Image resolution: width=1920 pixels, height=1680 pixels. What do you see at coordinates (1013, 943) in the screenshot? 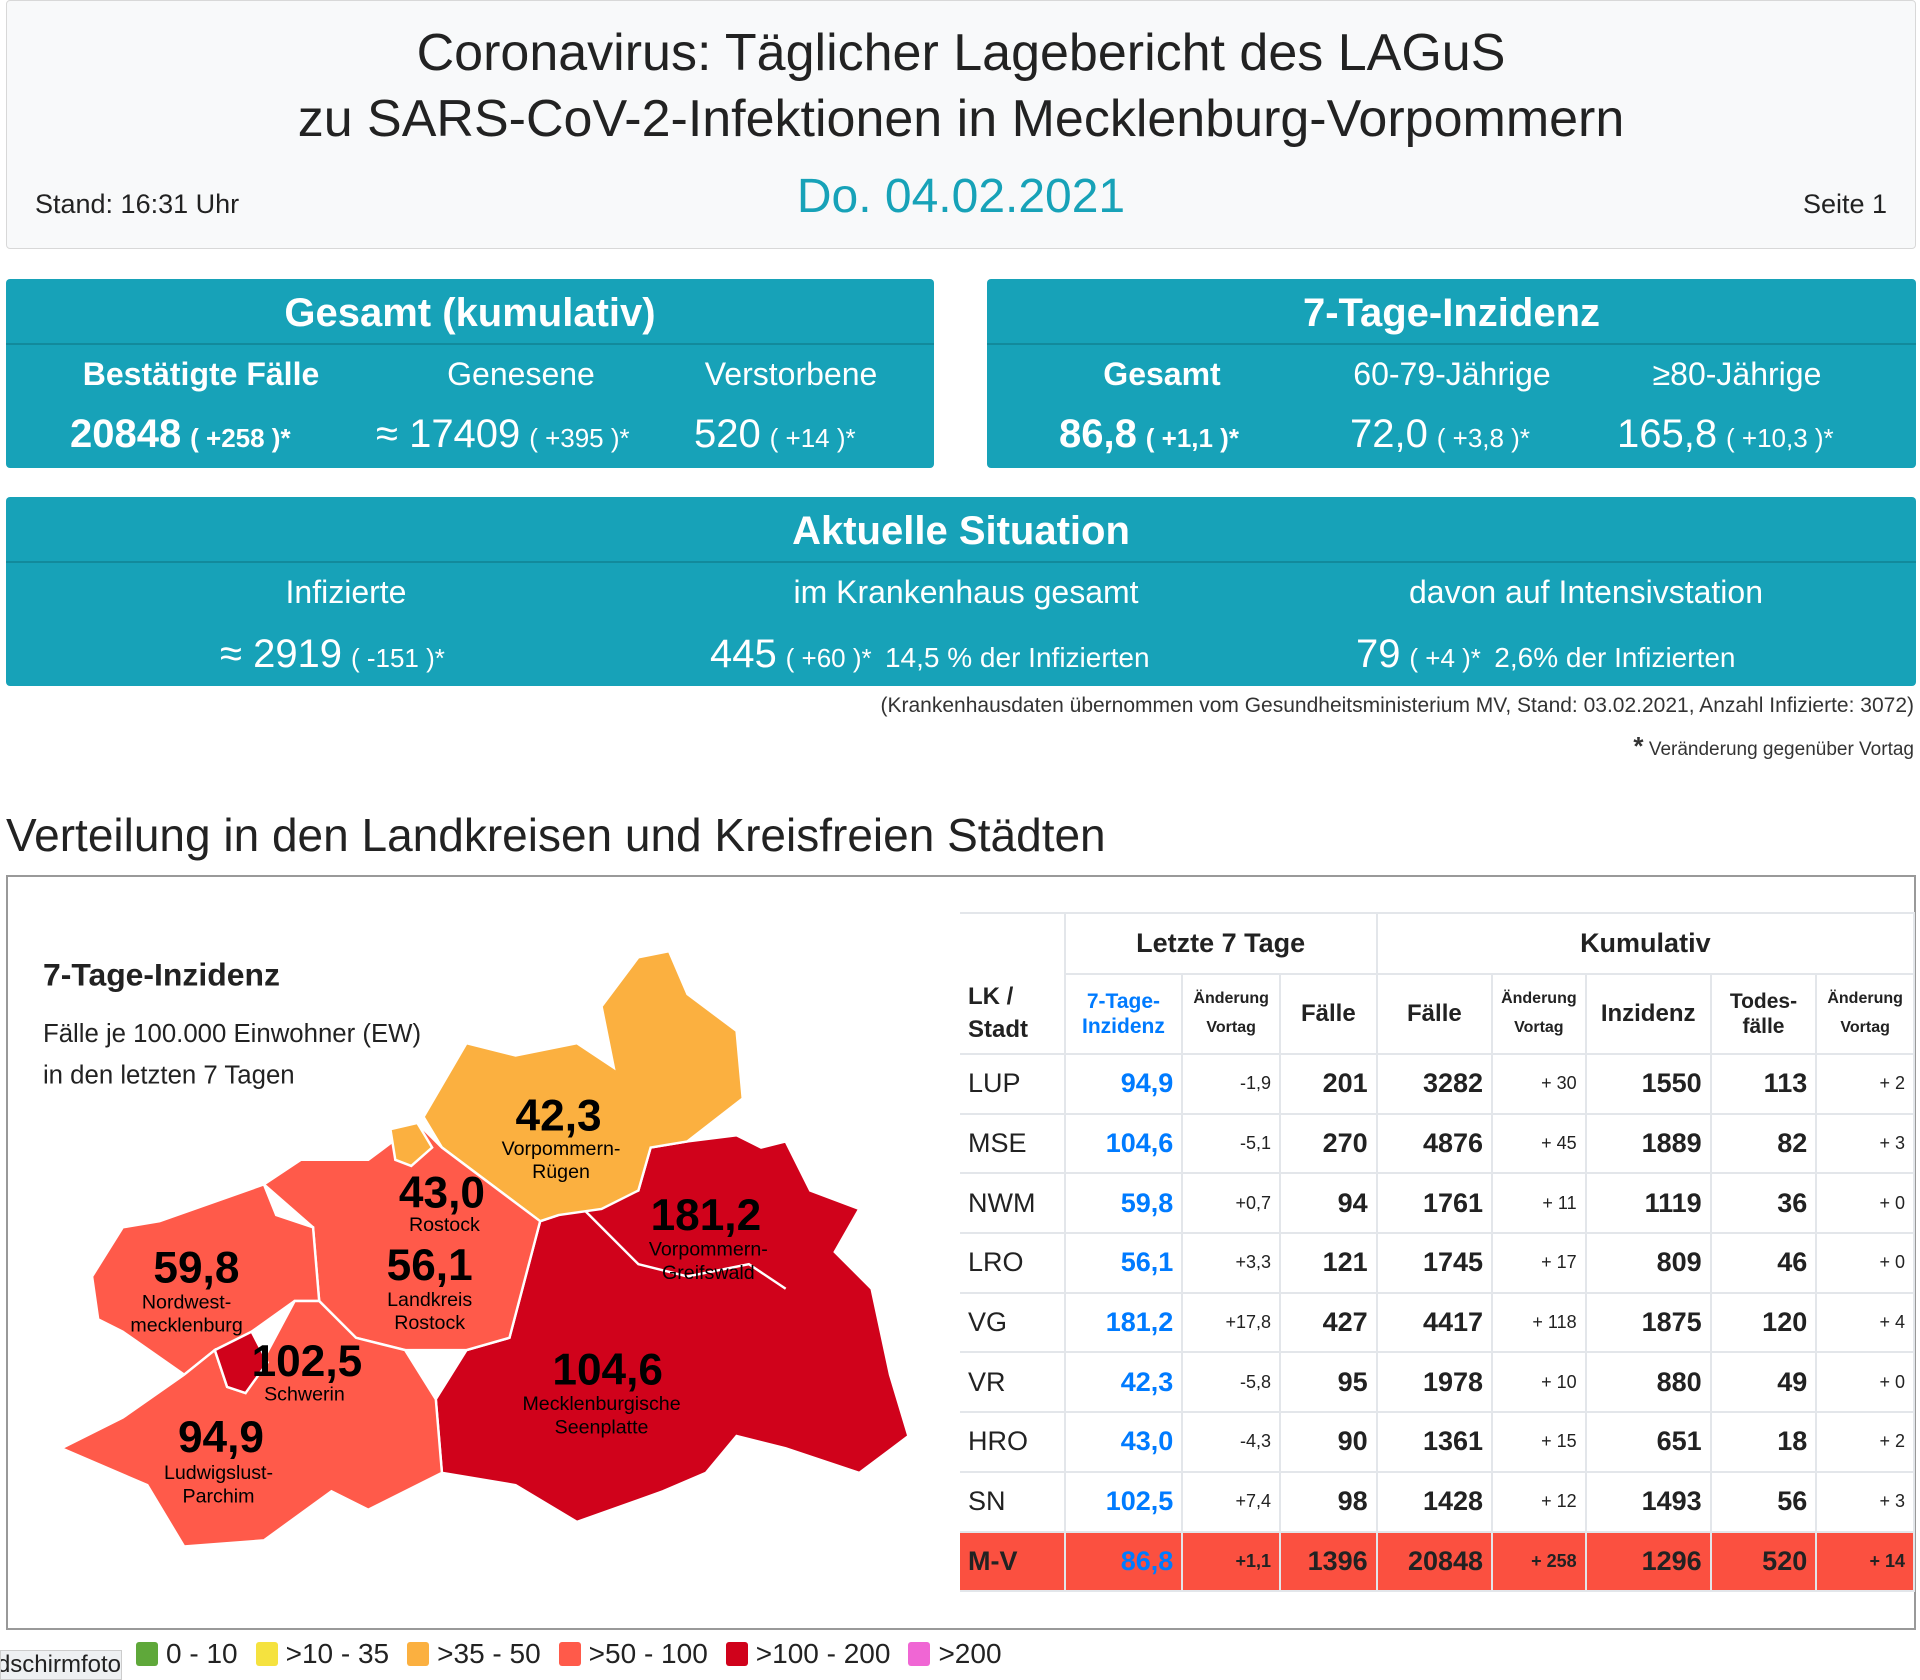
I see `blank-header` at bounding box center [1013, 943].